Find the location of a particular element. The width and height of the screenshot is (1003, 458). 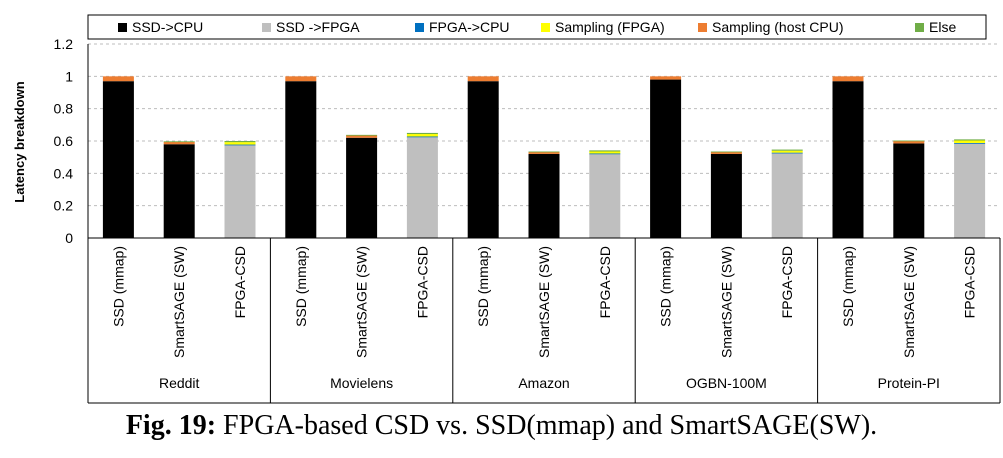

y-tick-label: 0 is located at coordinates (69, 238).